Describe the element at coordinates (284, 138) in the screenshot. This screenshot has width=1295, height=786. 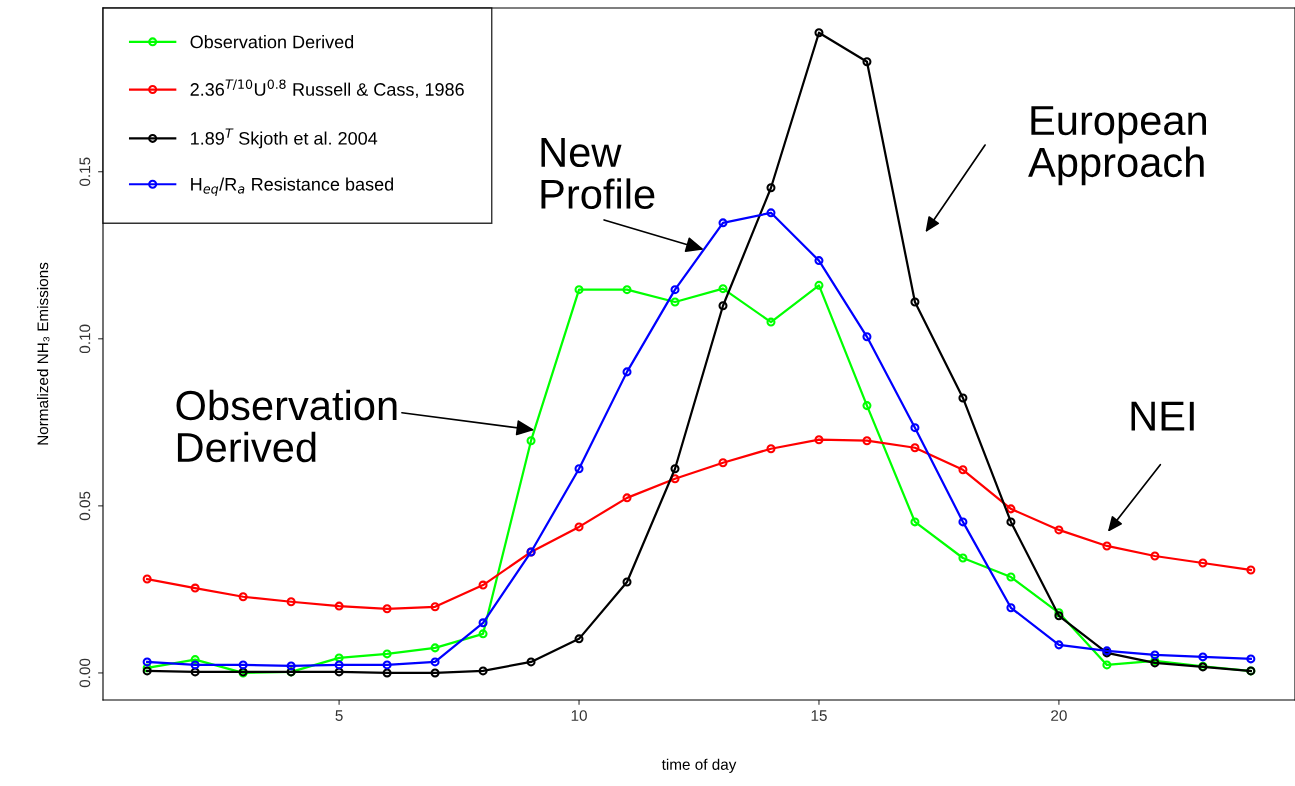
I see `legend-label: 1.89$^{T}$ Skjoth et al. 2004` at that location.